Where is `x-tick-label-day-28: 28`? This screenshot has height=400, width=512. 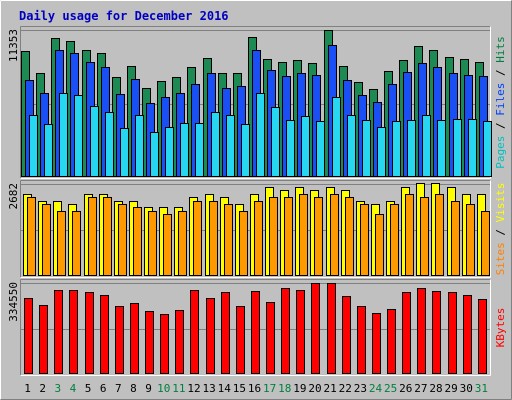 x-tick-label-day-28: 28 is located at coordinates (435, 388).